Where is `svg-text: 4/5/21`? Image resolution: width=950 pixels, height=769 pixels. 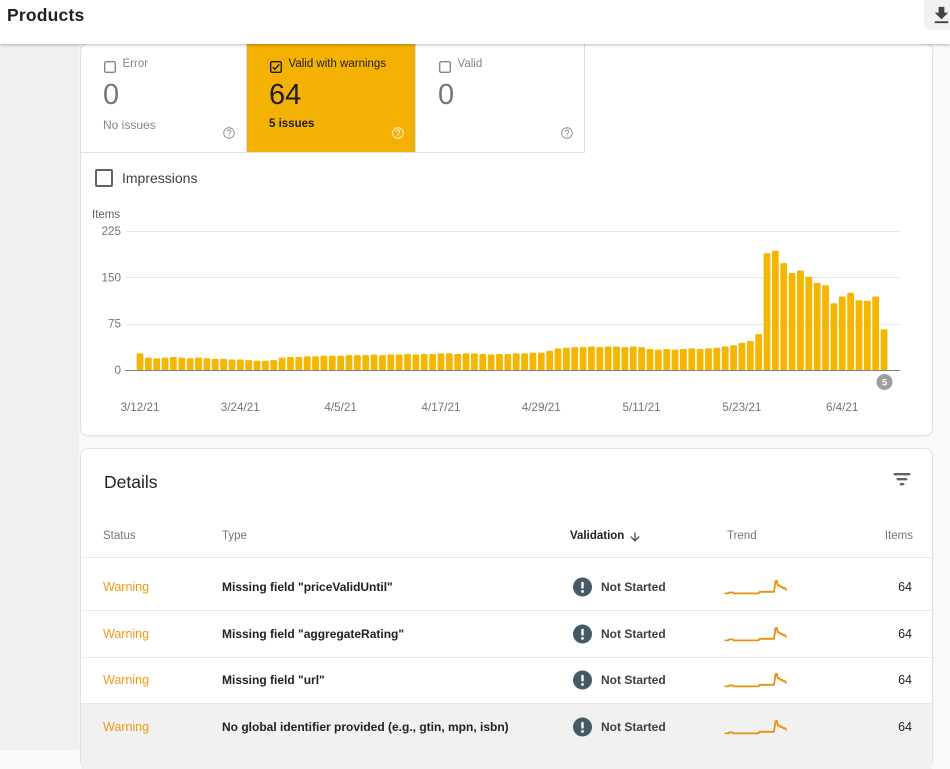
svg-text: 4/5/21 is located at coordinates (340, 407).